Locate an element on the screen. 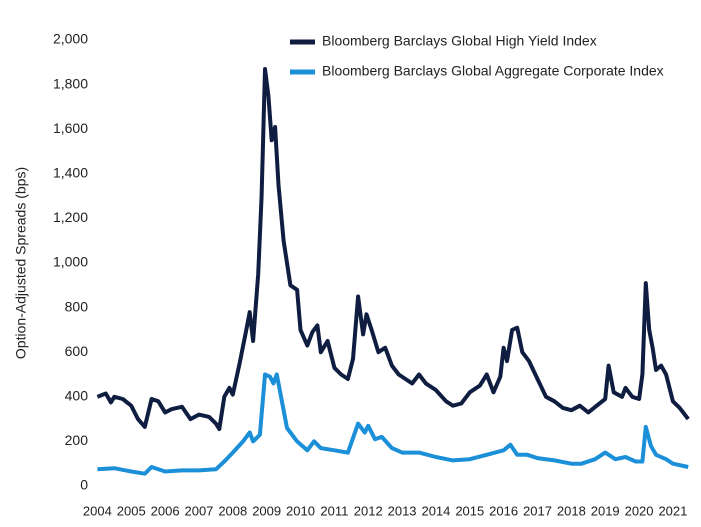 This screenshot has width=701, height=527. y-tick-label: 1,000 is located at coordinates (70, 262).